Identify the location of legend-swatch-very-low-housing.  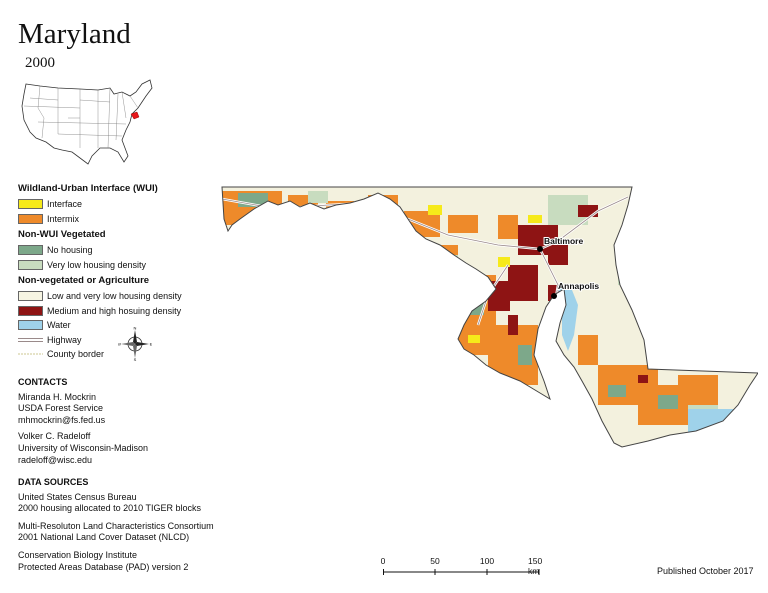
(30, 264).